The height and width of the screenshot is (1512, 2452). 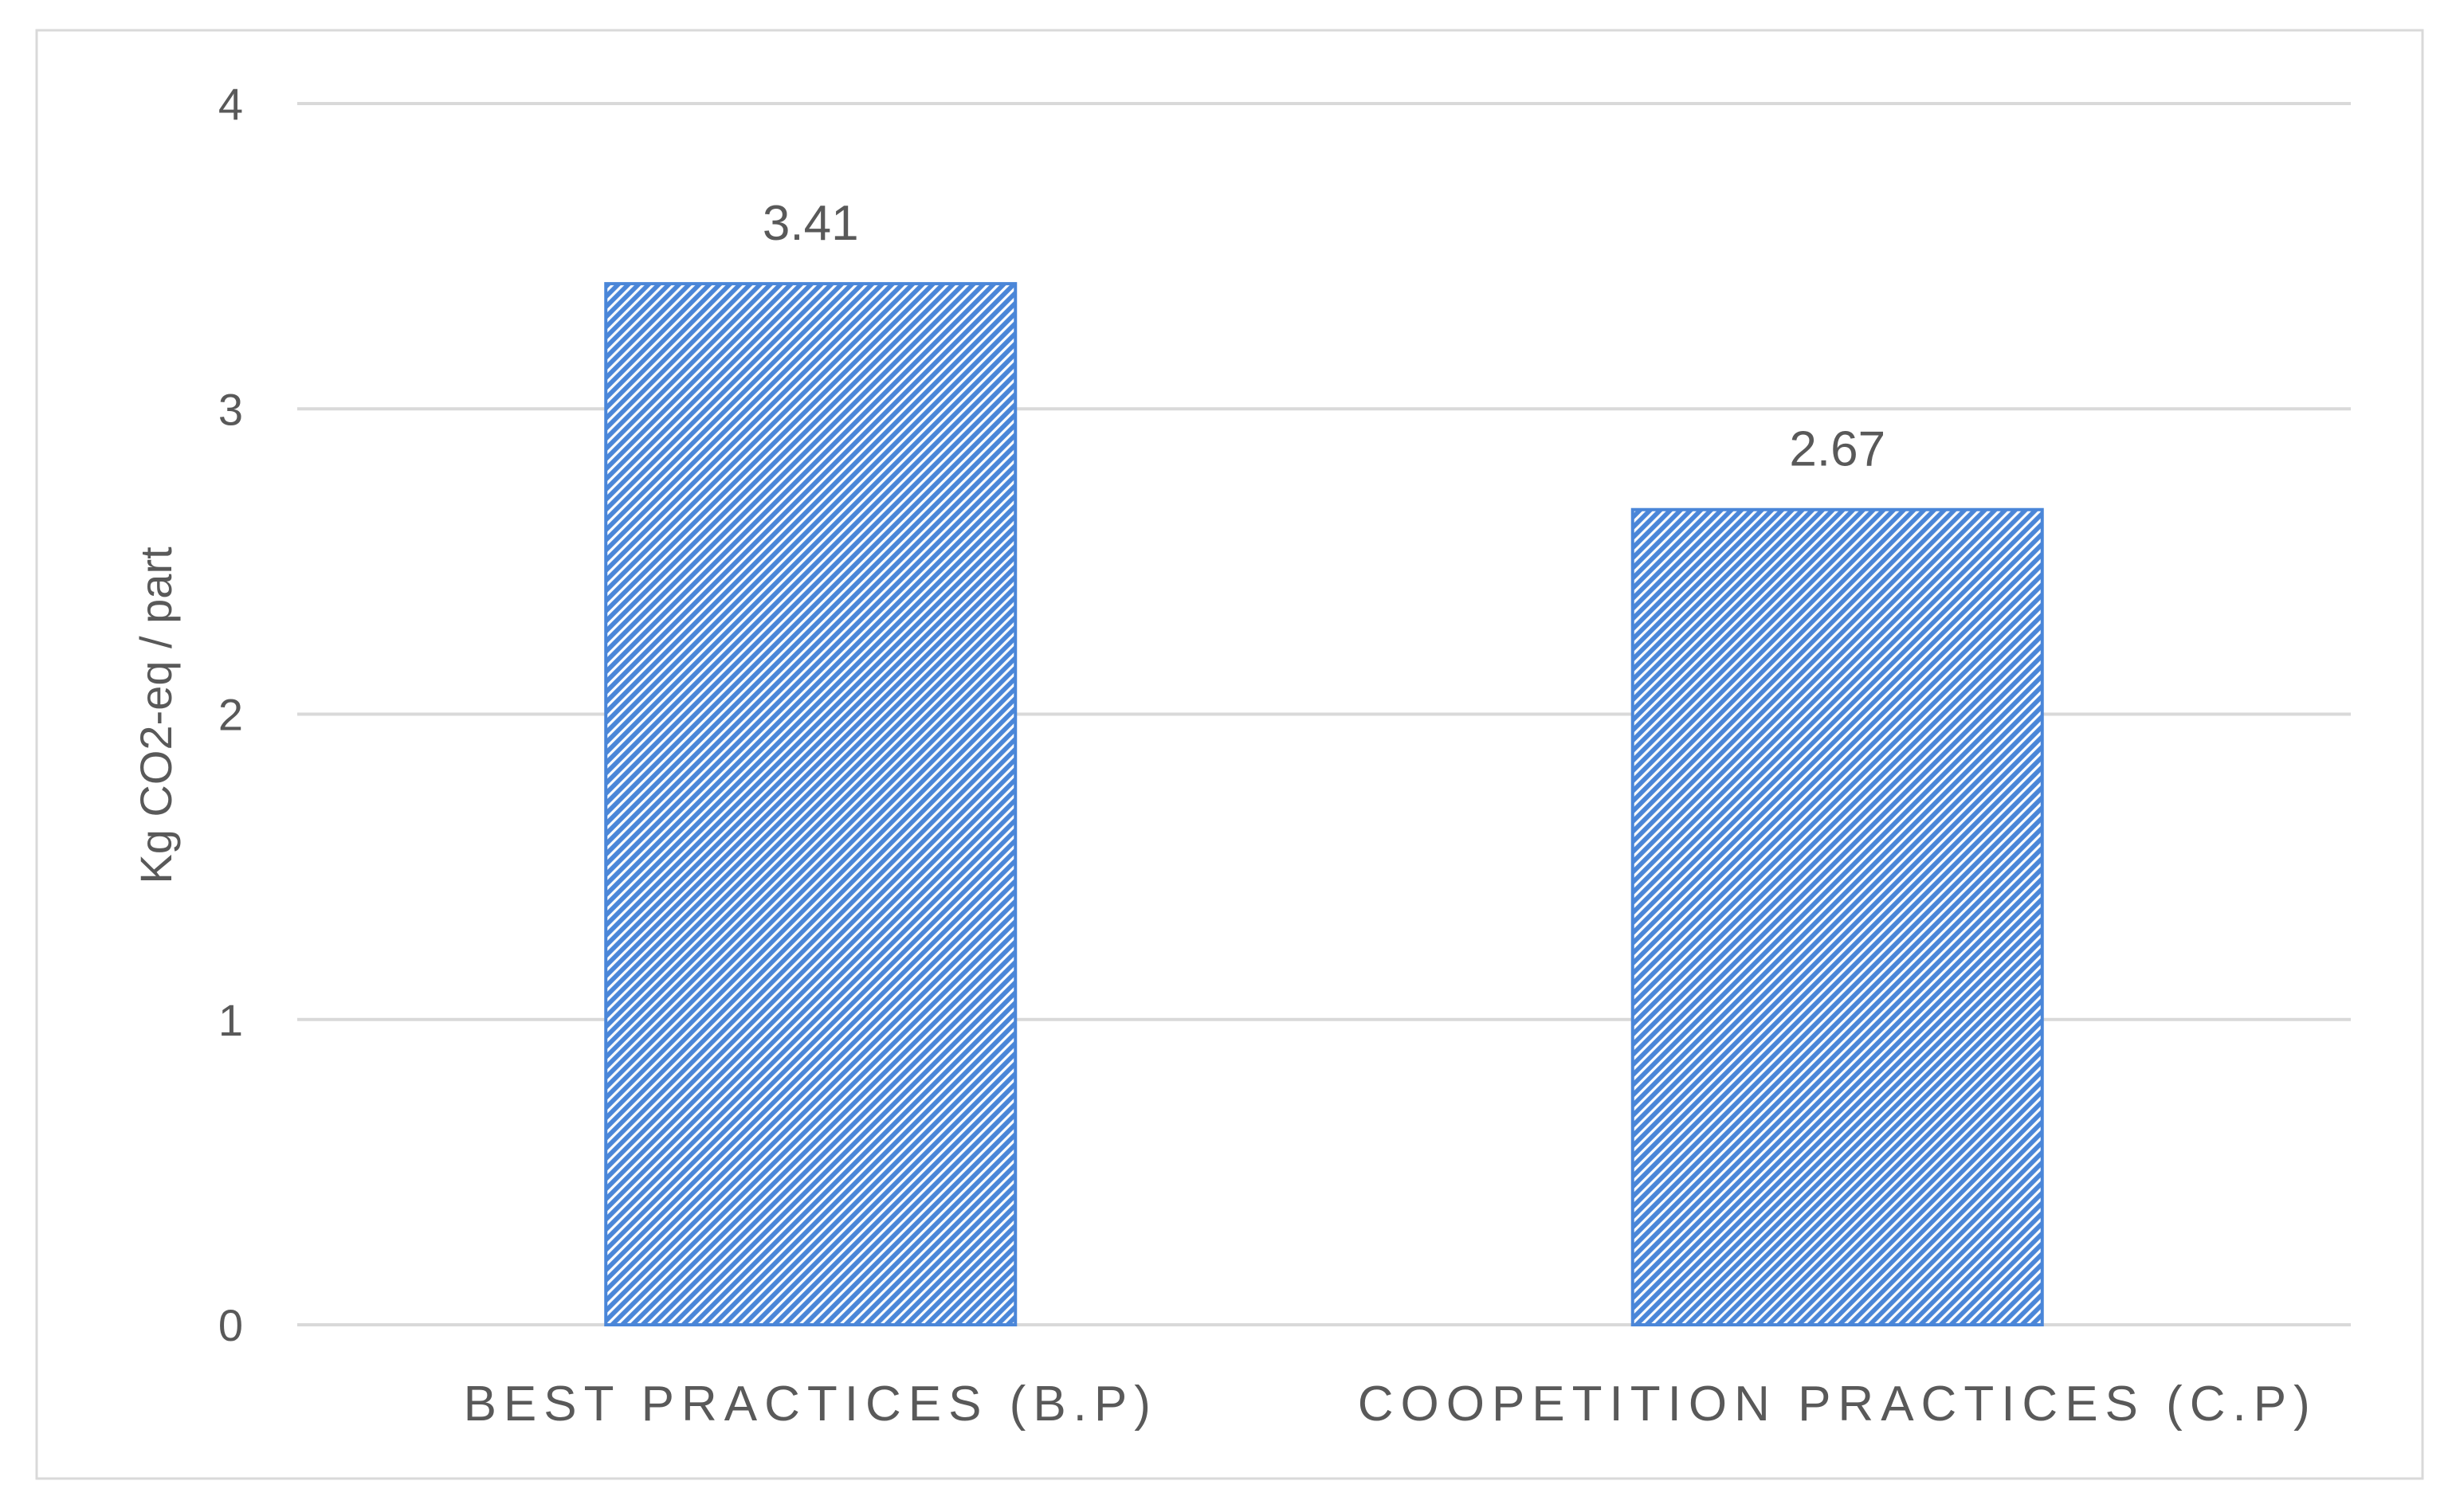 What do you see at coordinates (156, 715) in the screenshot?
I see `y-axis-label: Kg CO2-eq / part` at bounding box center [156, 715].